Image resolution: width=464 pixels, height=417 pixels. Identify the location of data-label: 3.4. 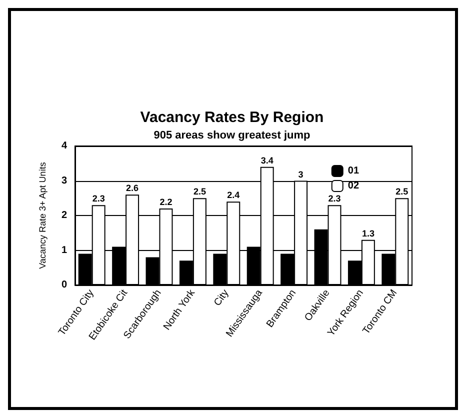
(267, 160).